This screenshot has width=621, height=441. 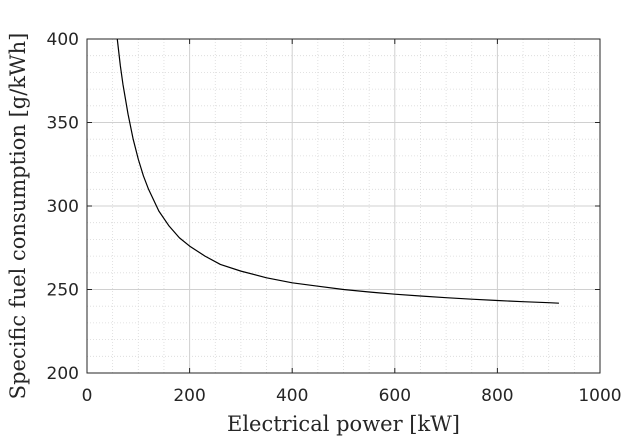 I want to click on y-tick-label: 300, so click(x=63, y=207).